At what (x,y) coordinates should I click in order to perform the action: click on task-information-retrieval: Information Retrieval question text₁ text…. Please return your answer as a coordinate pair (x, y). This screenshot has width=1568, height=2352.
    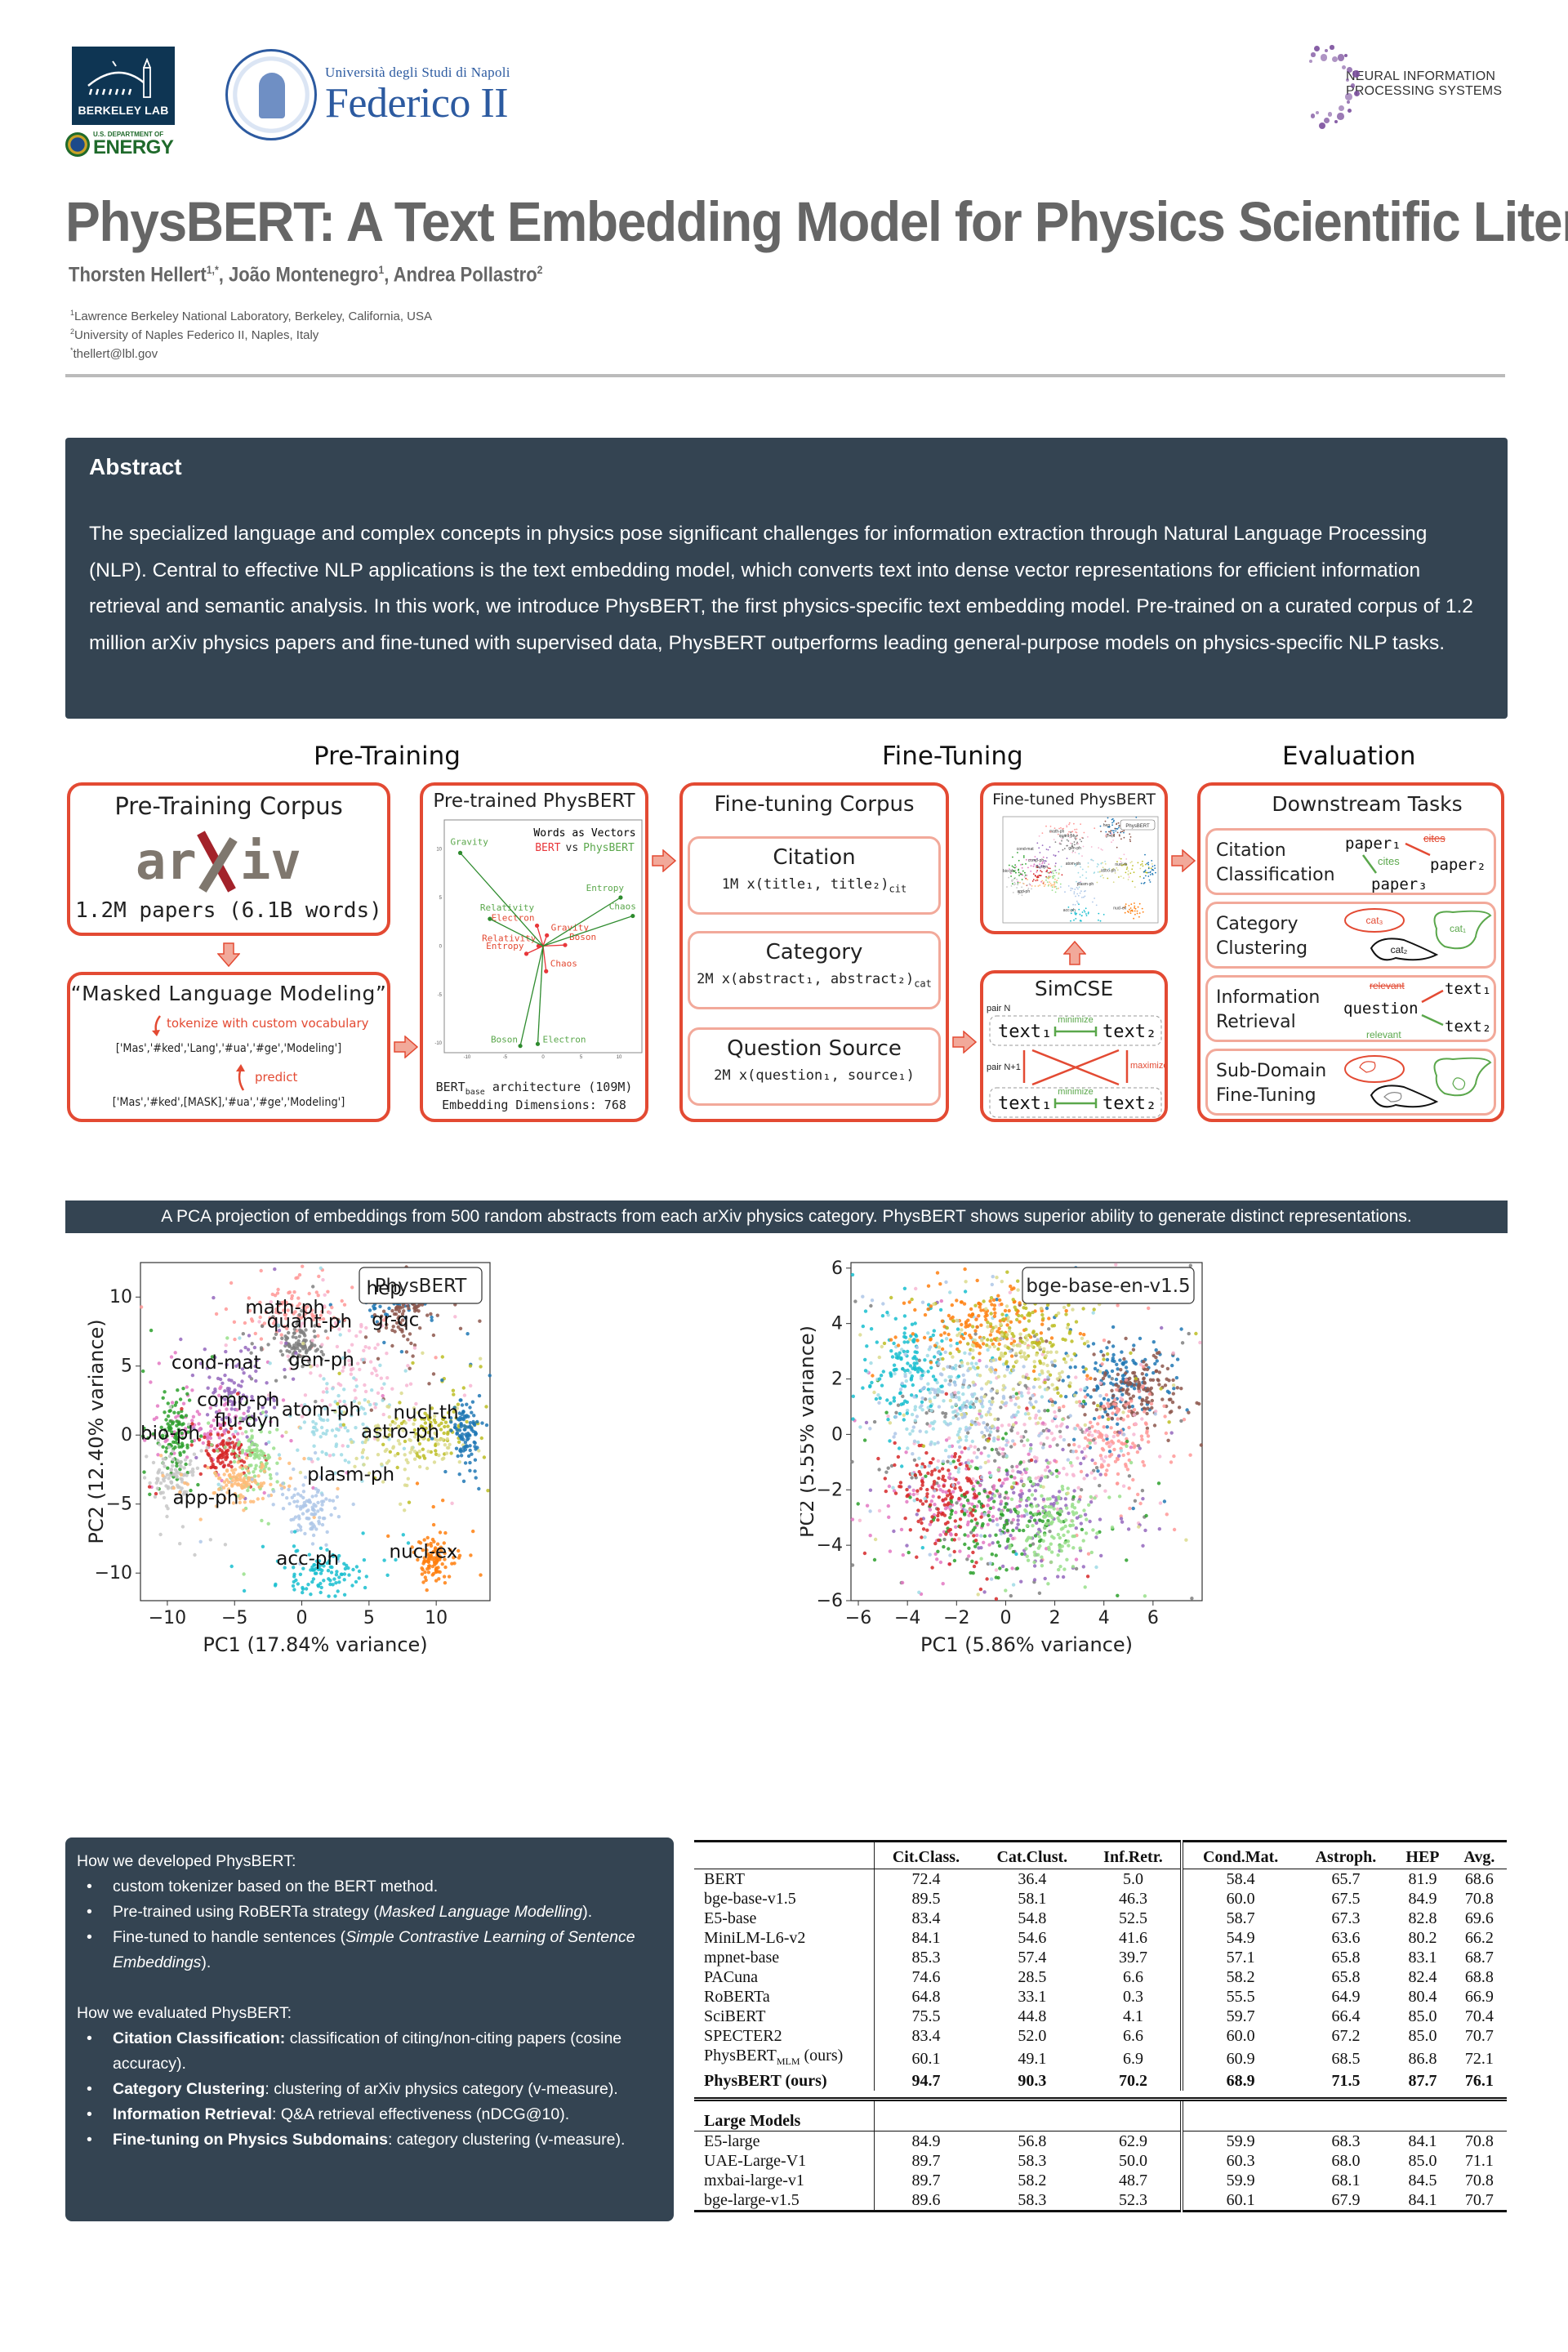
    Looking at the image, I should click on (1350, 1008).